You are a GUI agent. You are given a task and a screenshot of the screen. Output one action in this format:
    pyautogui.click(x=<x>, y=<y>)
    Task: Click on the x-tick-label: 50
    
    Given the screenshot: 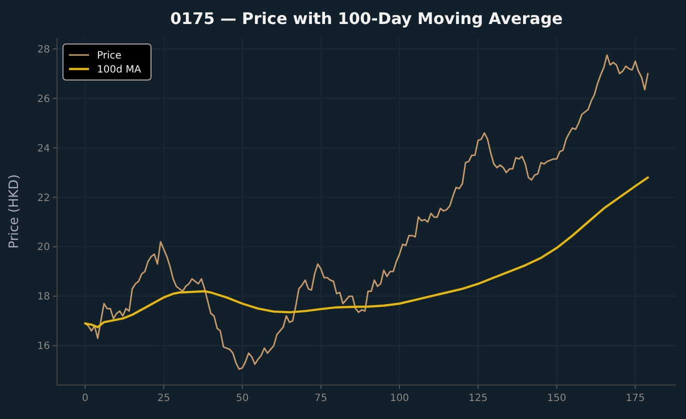 What is the action you would take?
    pyautogui.click(x=242, y=398)
    